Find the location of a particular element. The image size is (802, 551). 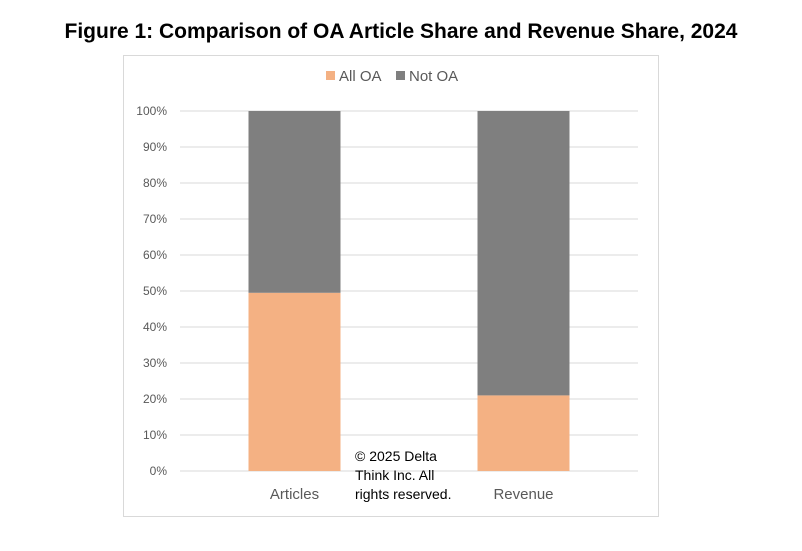

legend-swatch-all-oa is located at coordinates (330, 75).